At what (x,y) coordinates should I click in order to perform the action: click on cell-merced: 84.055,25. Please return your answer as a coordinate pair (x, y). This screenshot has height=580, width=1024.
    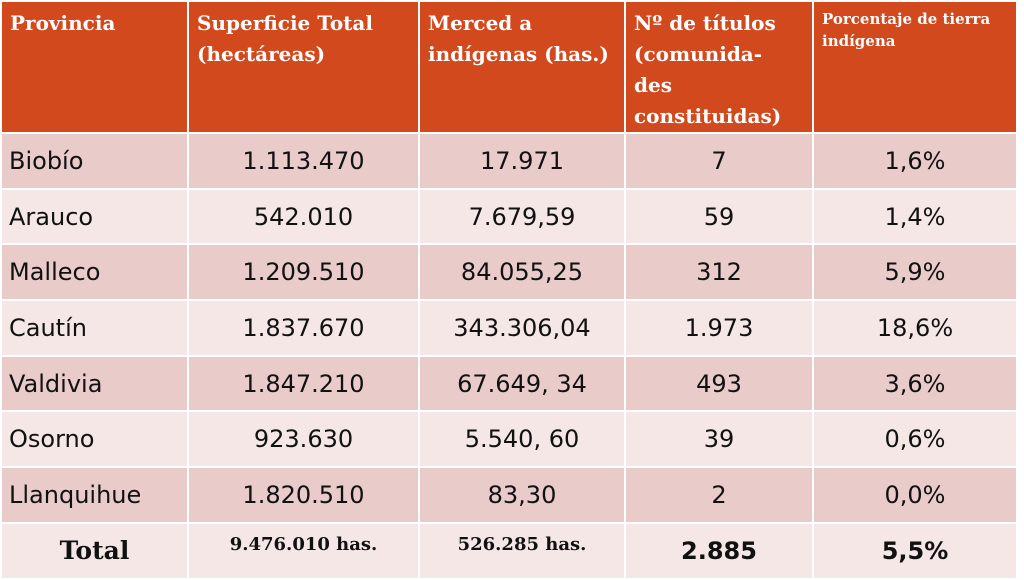
    Looking at the image, I should click on (522, 272).